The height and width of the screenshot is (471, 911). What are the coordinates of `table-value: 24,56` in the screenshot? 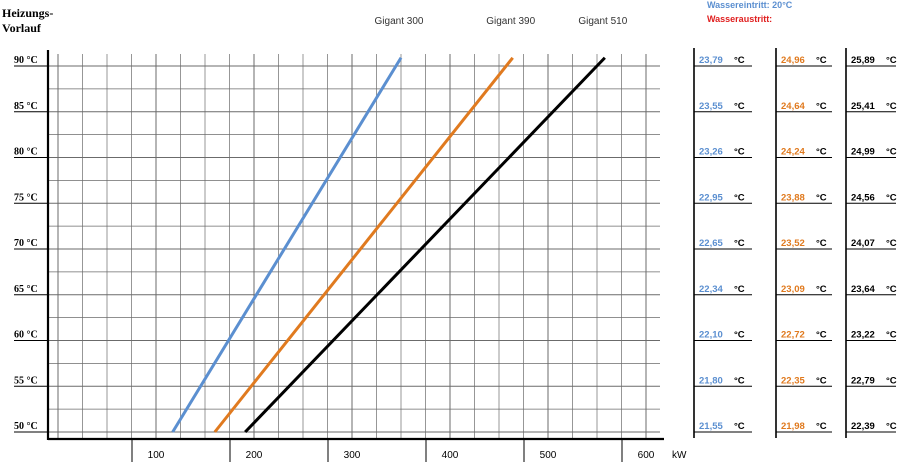 It's located at (863, 197).